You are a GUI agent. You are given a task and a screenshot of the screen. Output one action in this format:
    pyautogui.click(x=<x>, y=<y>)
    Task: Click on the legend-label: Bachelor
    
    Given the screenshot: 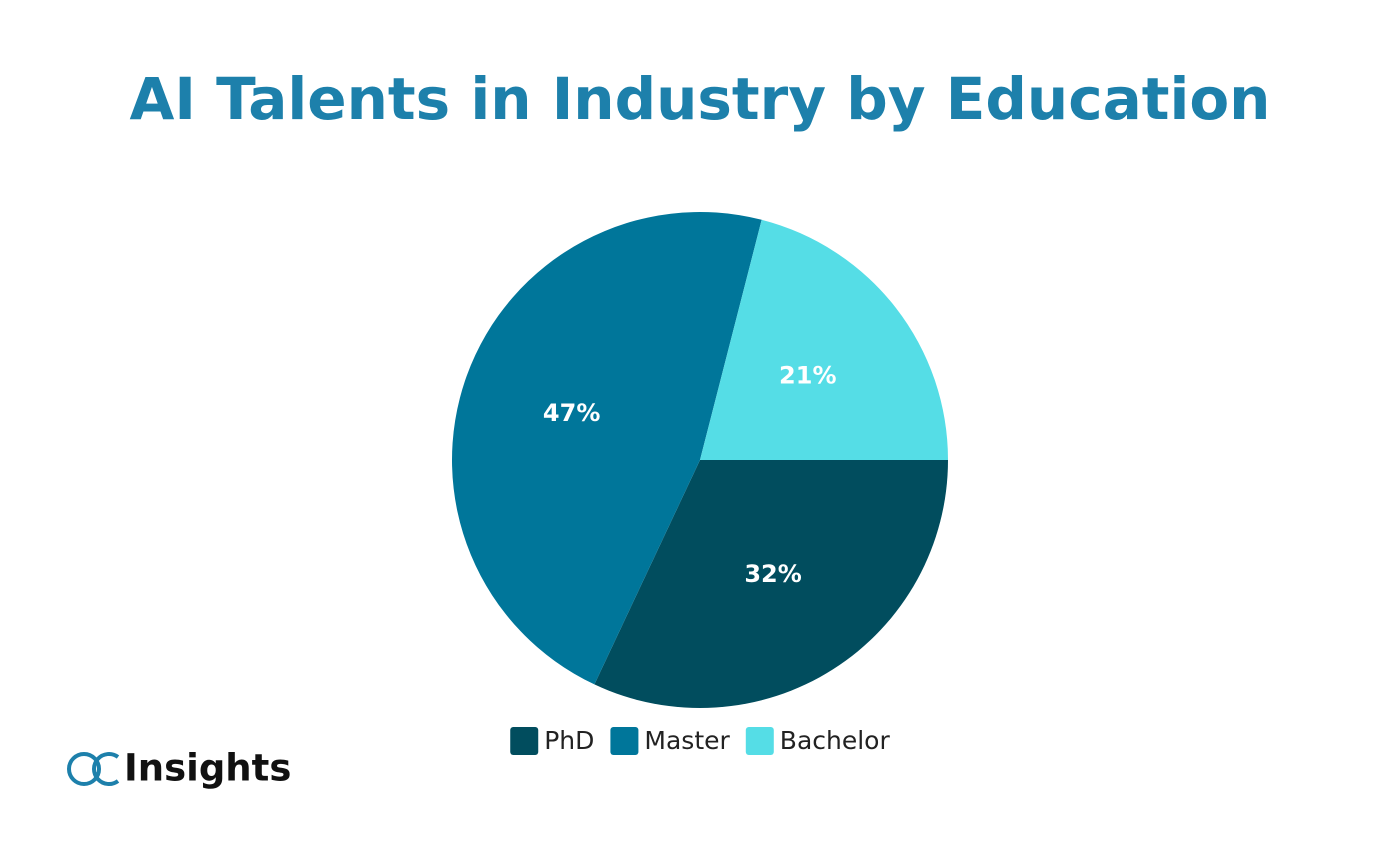 What is the action you would take?
    pyautogui.click(x=835, y=740)
    